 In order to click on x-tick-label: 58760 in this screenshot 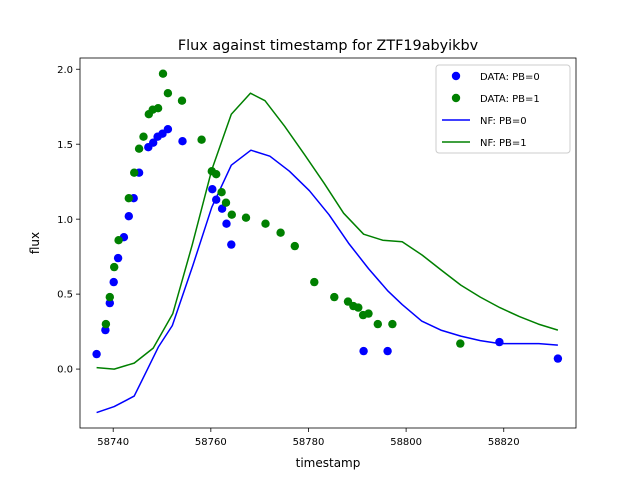, I will do `click(211, 442)`.